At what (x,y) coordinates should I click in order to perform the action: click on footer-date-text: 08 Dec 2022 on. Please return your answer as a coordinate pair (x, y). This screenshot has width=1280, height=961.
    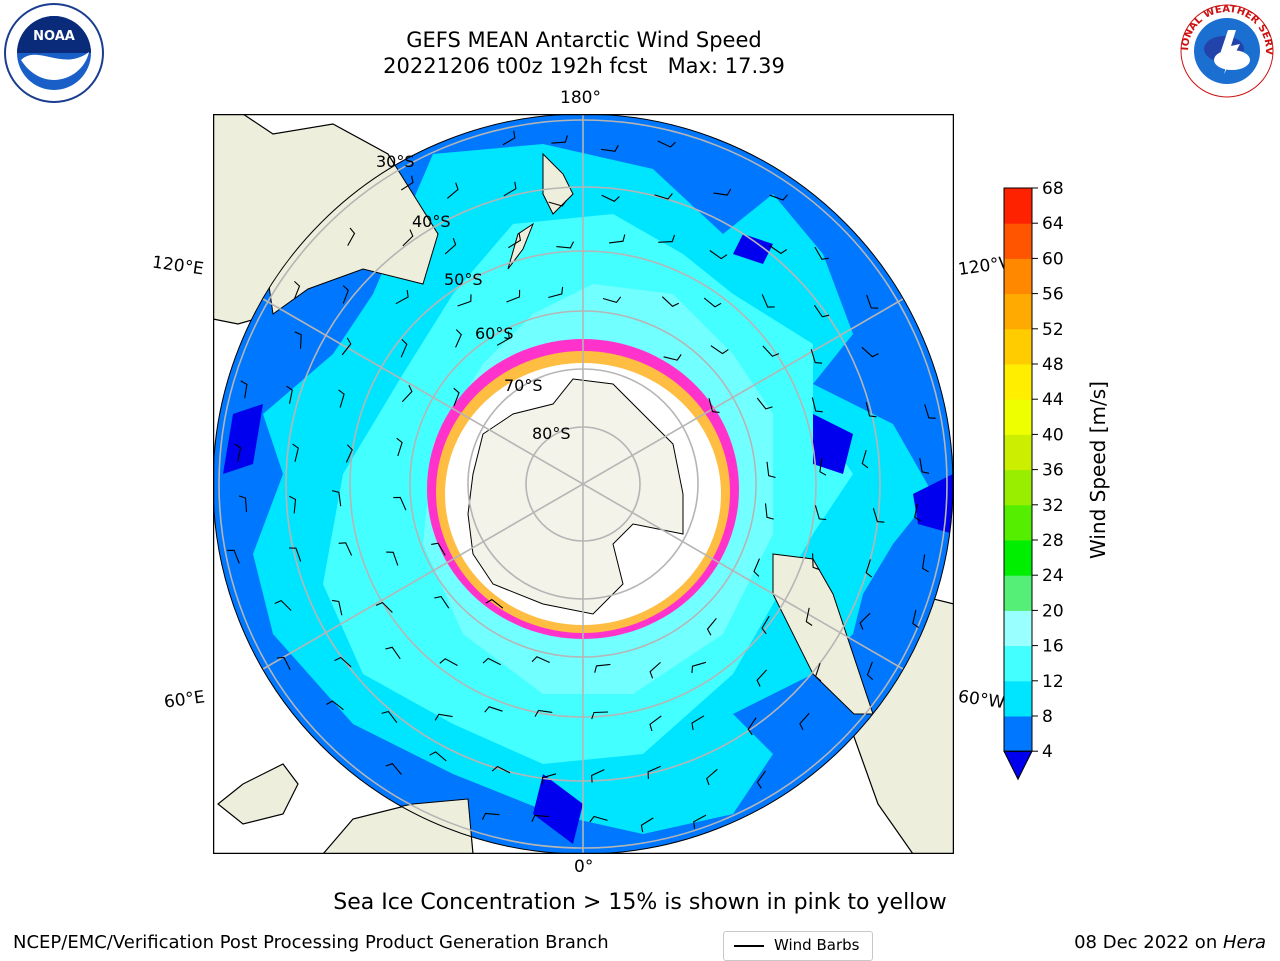
    Looking at the image, I should click on (1148, 942).